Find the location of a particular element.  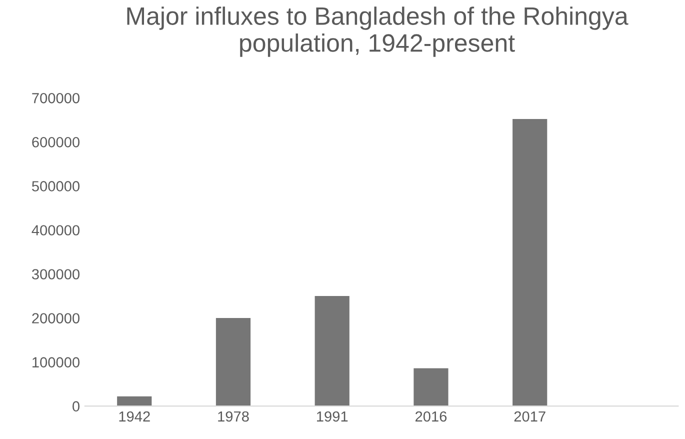

y-tick-label: 700000 is located at coordinates (56, 98).